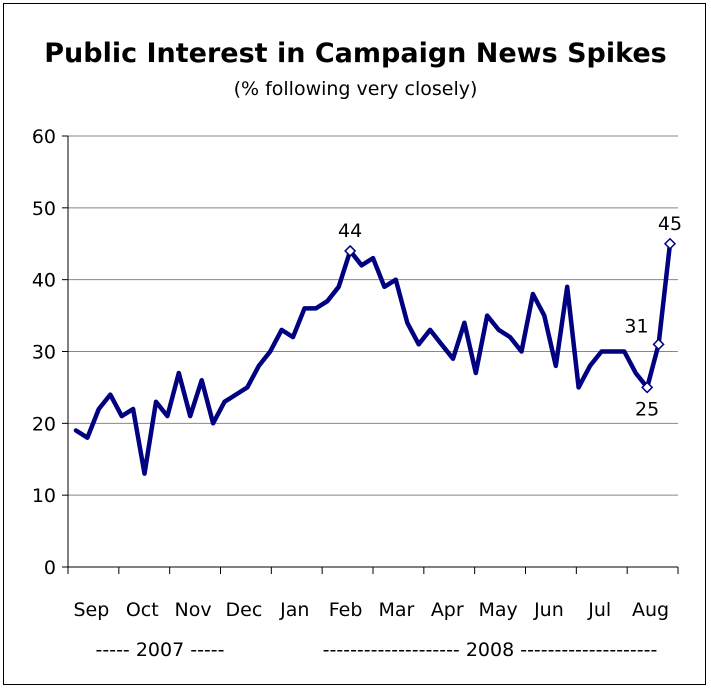 This screenshot has width=711, height=688. I want to click on x-tick-label: Aug, so click(650, 610).